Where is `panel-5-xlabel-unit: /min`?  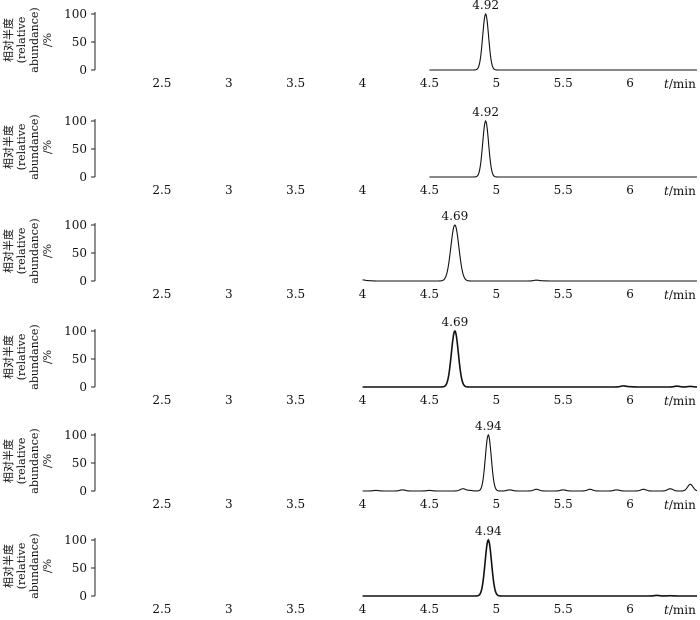 panel-5-xlabel-unit: /min is located at coordinates (682, 505).